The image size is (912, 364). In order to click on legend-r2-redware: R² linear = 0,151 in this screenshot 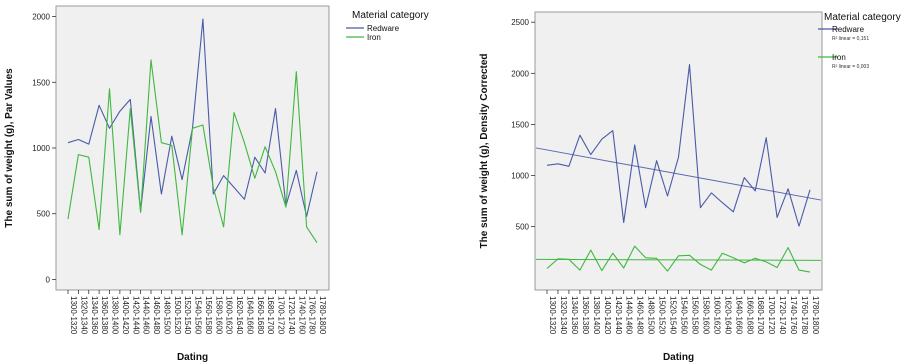, I will do `click(850, 39)`.